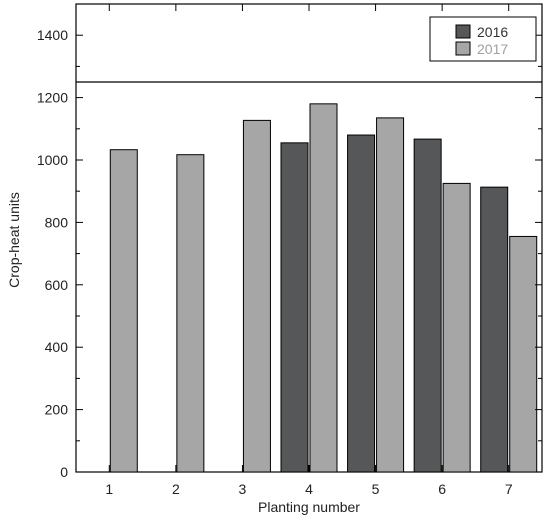 The width and height of the screenshot is (550, 522). What do you see at coordinates (109, 489) in the screenshot?
I see `x-tick-label: 1` at bounding box center [109, 489].